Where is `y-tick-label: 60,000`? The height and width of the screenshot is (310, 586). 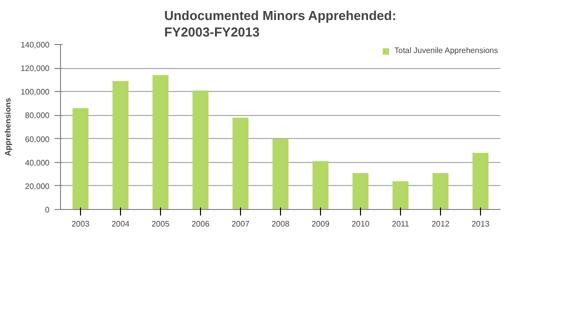
y-tick-label: 60,000 is located at coordinates (37, 139).